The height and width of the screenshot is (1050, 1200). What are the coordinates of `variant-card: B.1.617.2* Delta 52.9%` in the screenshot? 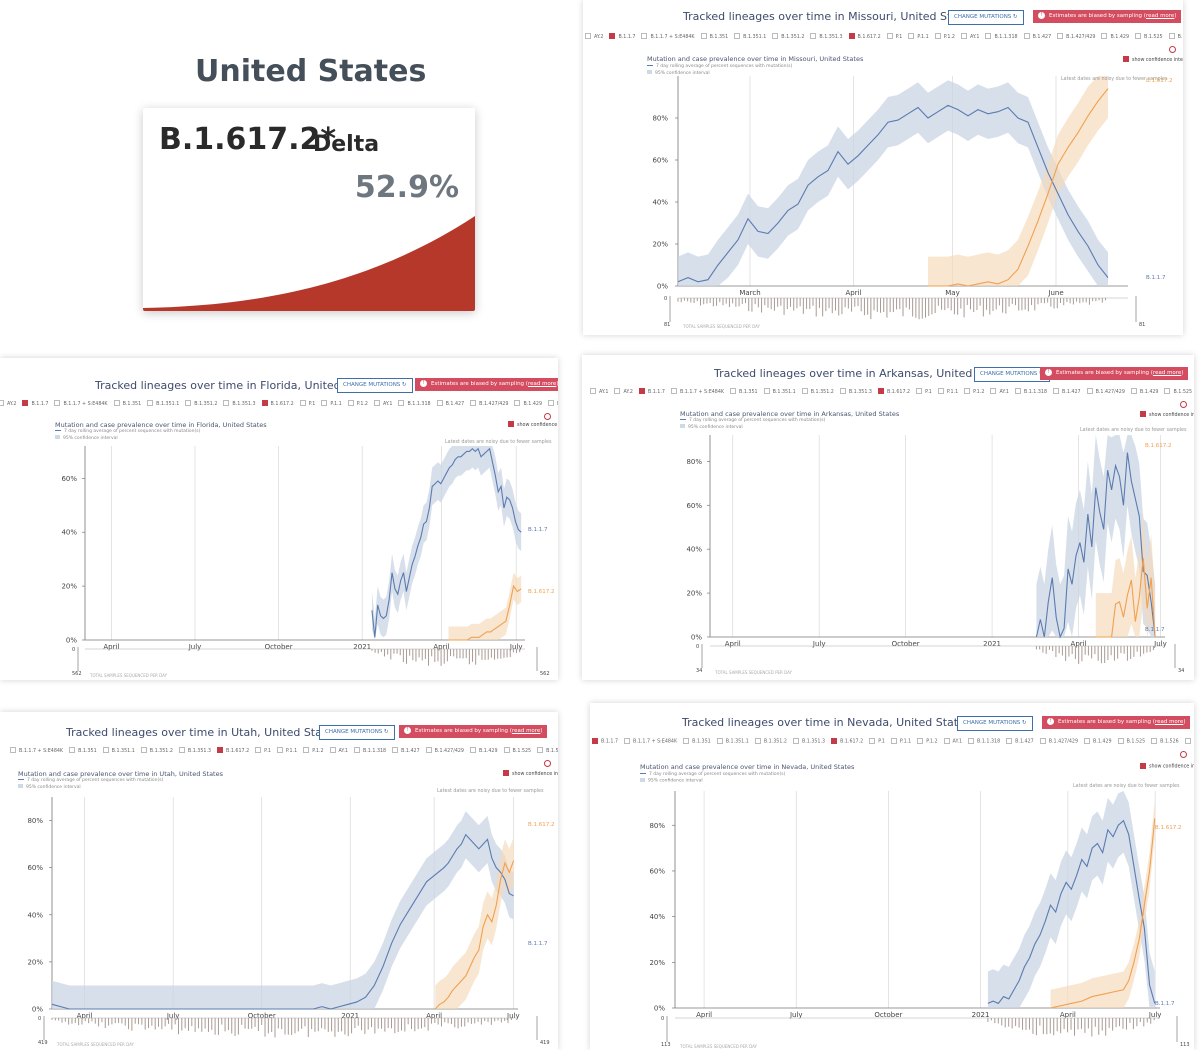 It's located at (309, 209).